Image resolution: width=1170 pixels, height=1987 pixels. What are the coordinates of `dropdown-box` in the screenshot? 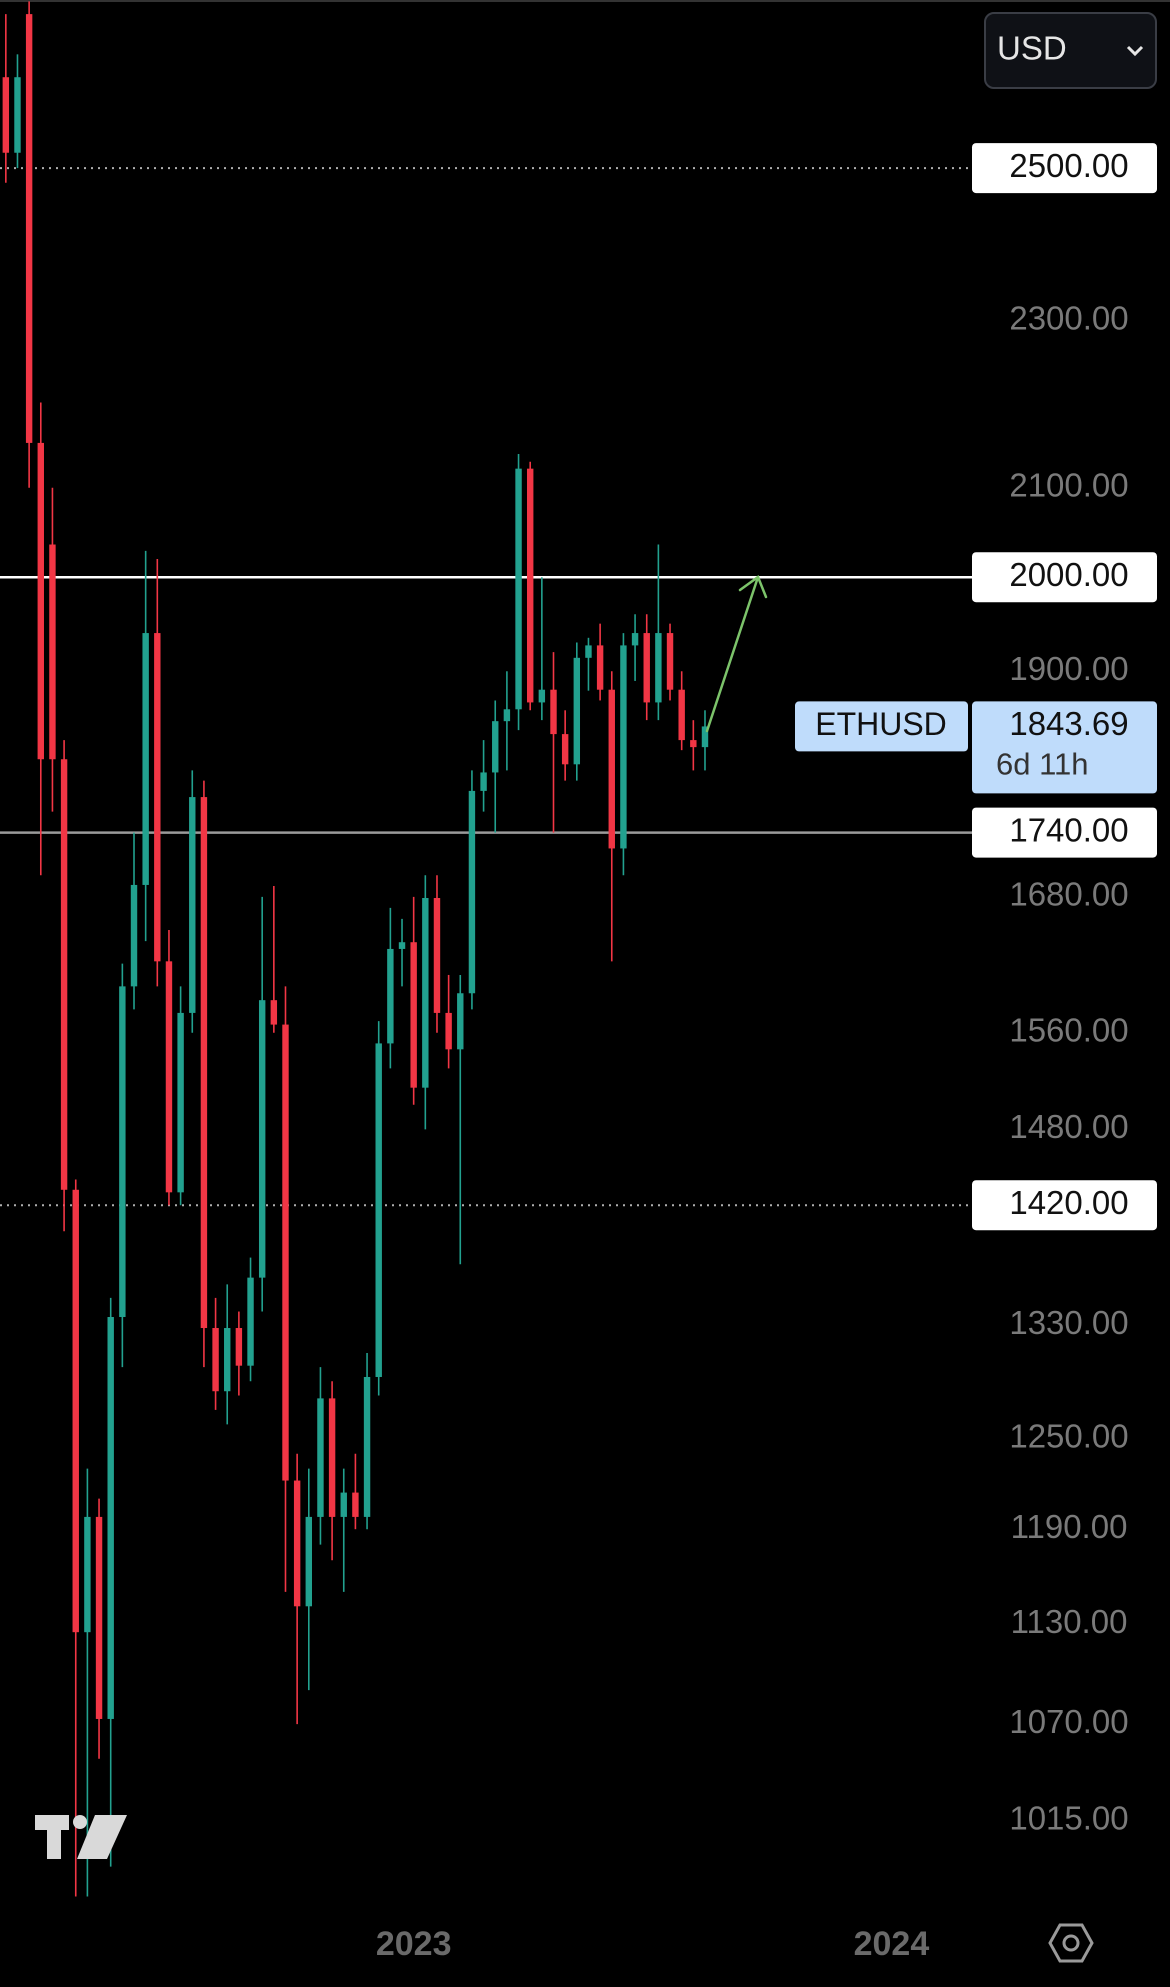 It's located at (1070, 50).